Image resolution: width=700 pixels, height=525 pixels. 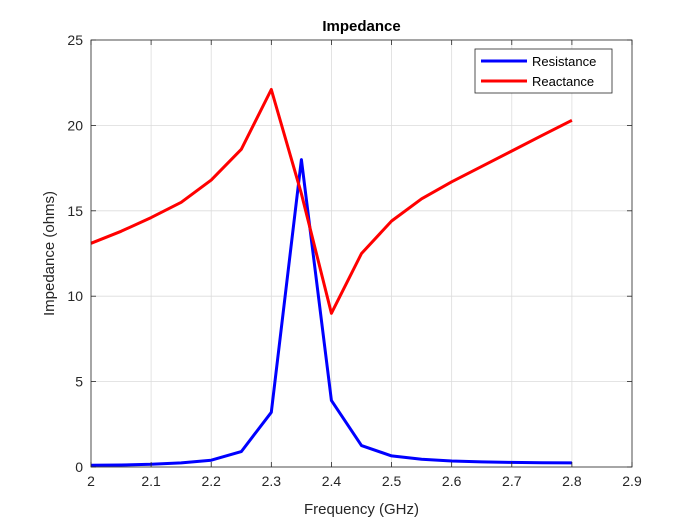 What do you see at coordinates (564, 61) in the screenshot?
I see `legend-label-resistance: Resistance` at bounding box center [564, 61].